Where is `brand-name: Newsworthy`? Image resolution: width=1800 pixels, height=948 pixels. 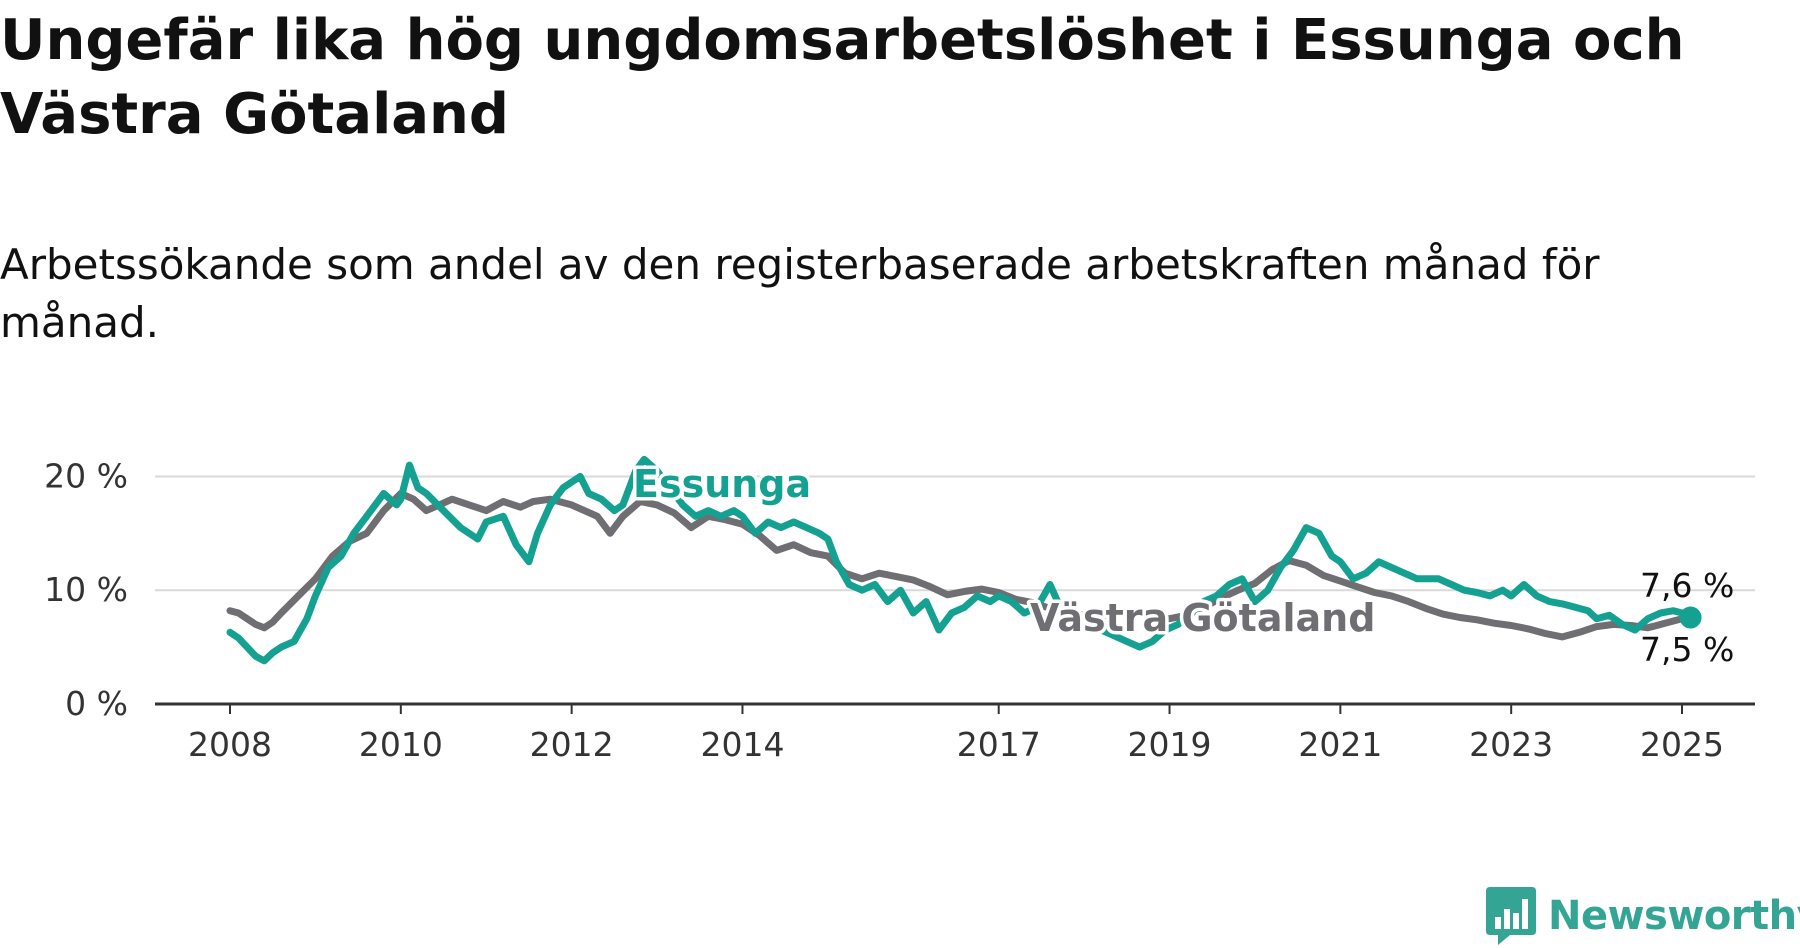 brand-name: Newsworthy is located at coordinates (1674, 916).